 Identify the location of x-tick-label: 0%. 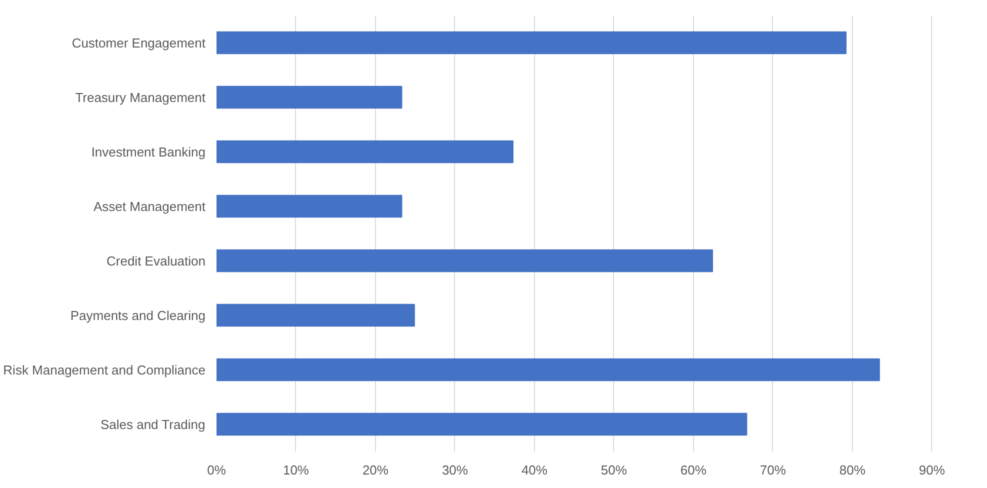
(216, 470).